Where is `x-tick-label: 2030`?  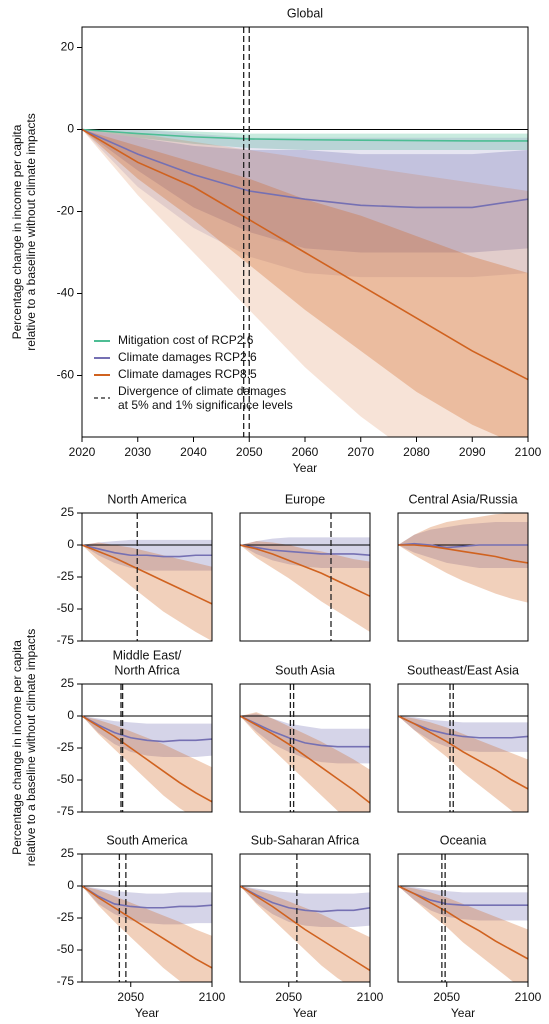
x-tick-label: 2030 is located at coordinates (137, 452).